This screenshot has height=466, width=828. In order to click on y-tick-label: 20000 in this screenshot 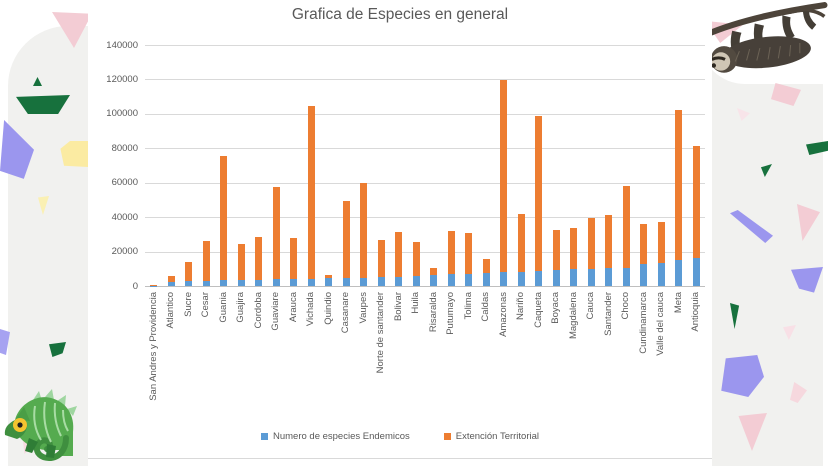, I will do `click(124, 252)`.